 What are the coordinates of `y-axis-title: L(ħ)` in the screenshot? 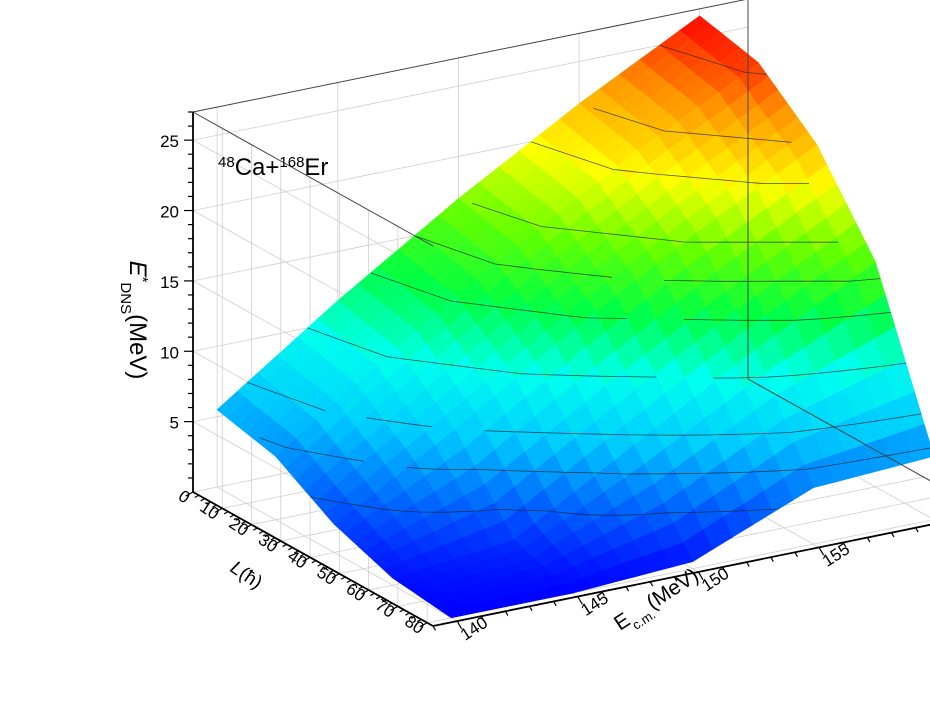 It's located at (246, 575).